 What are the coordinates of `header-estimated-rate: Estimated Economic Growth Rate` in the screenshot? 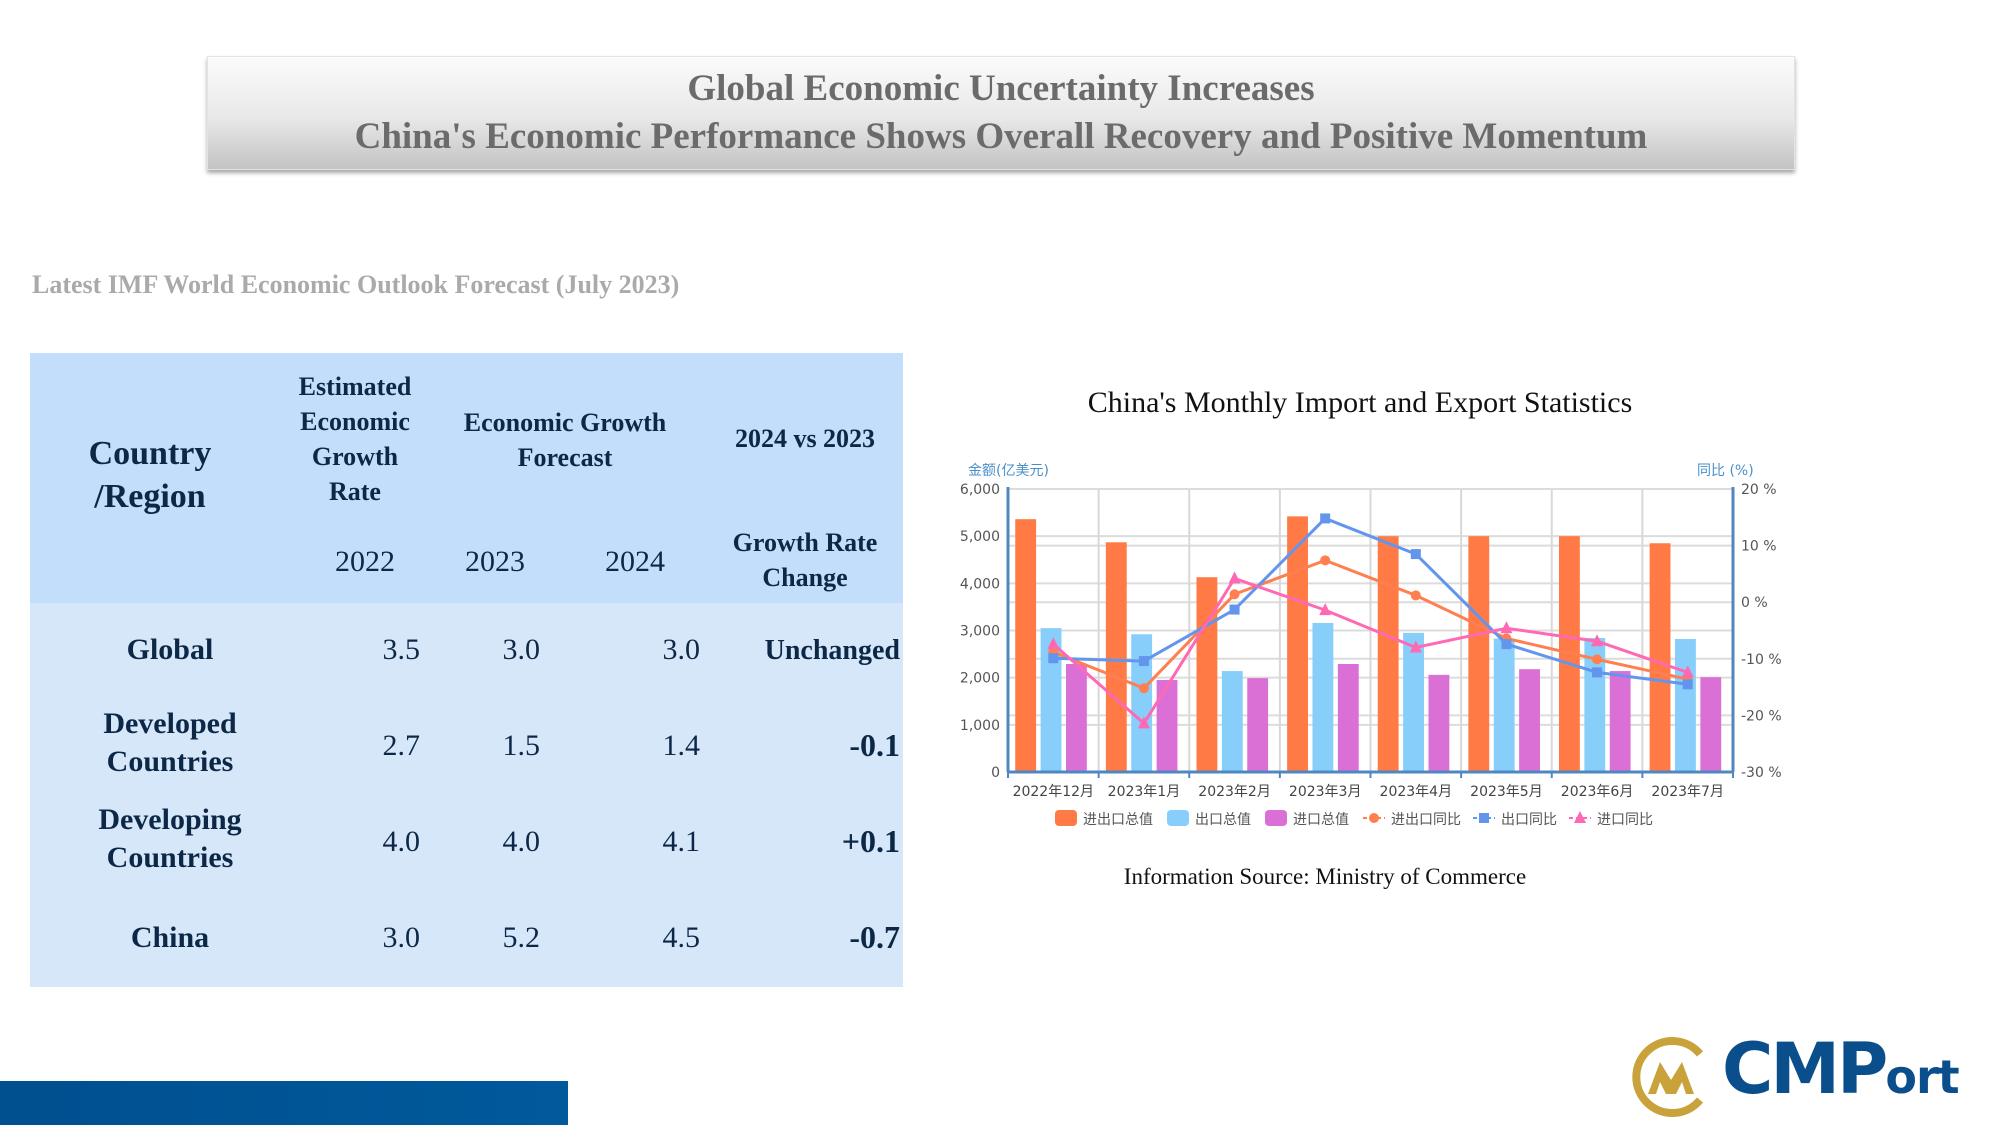 It's located at (355, 439).